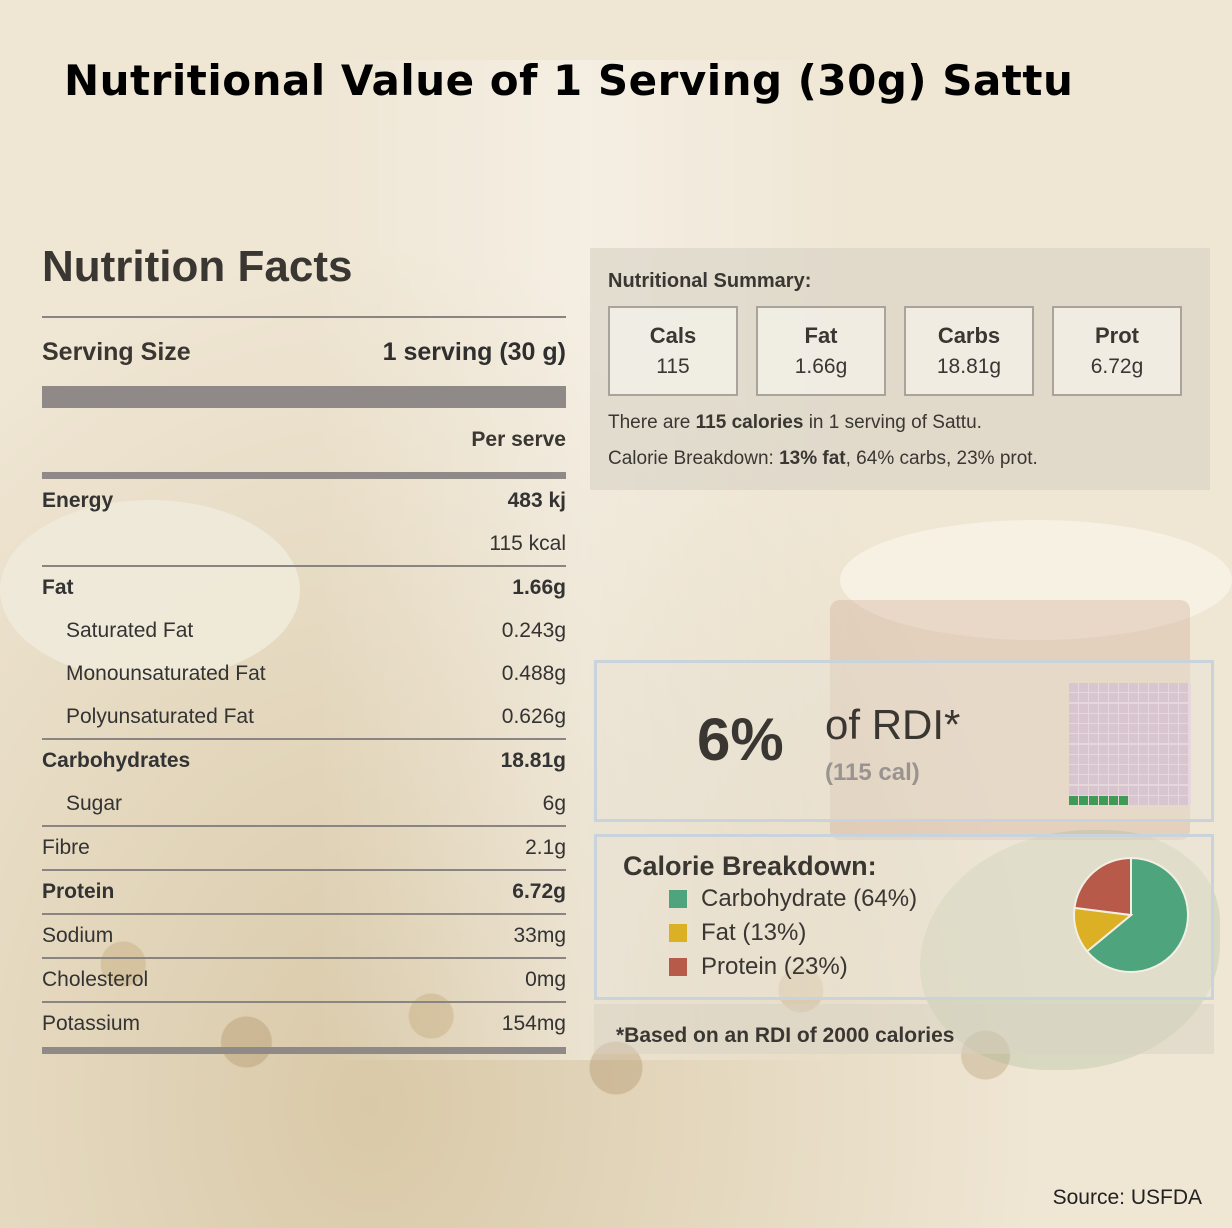 This screenshot has height=1228, width=1232. Describe the element at coordinates (533, 760) in the screenshot. I see `nutrient-value: 18.81g` at that location.